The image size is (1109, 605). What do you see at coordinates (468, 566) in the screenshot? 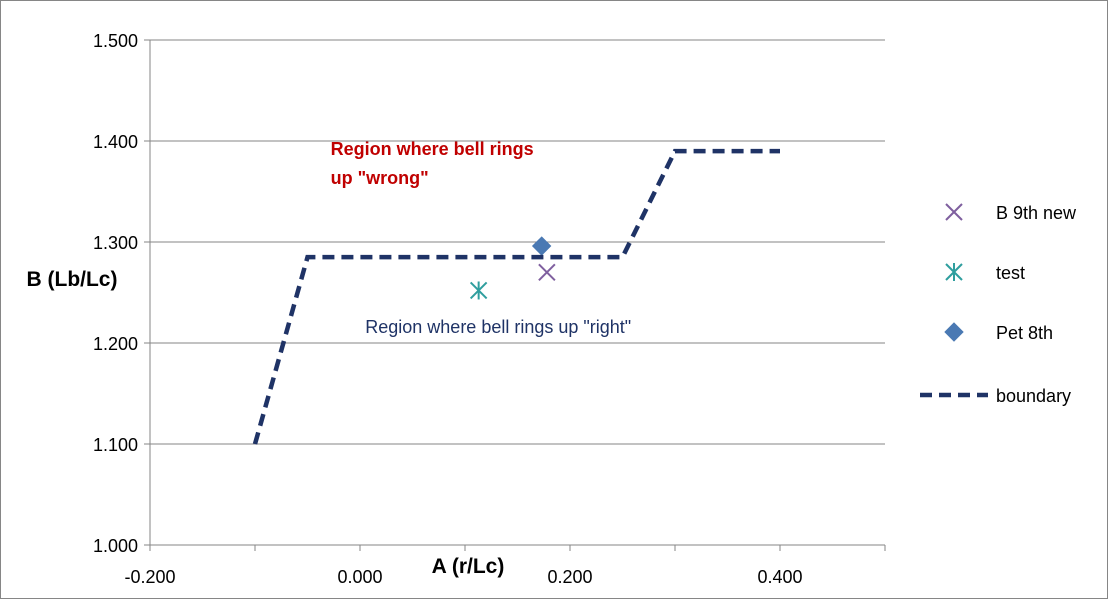
I see `x-axis-title: A (r/Lc)` at bounding box center [468, 566].